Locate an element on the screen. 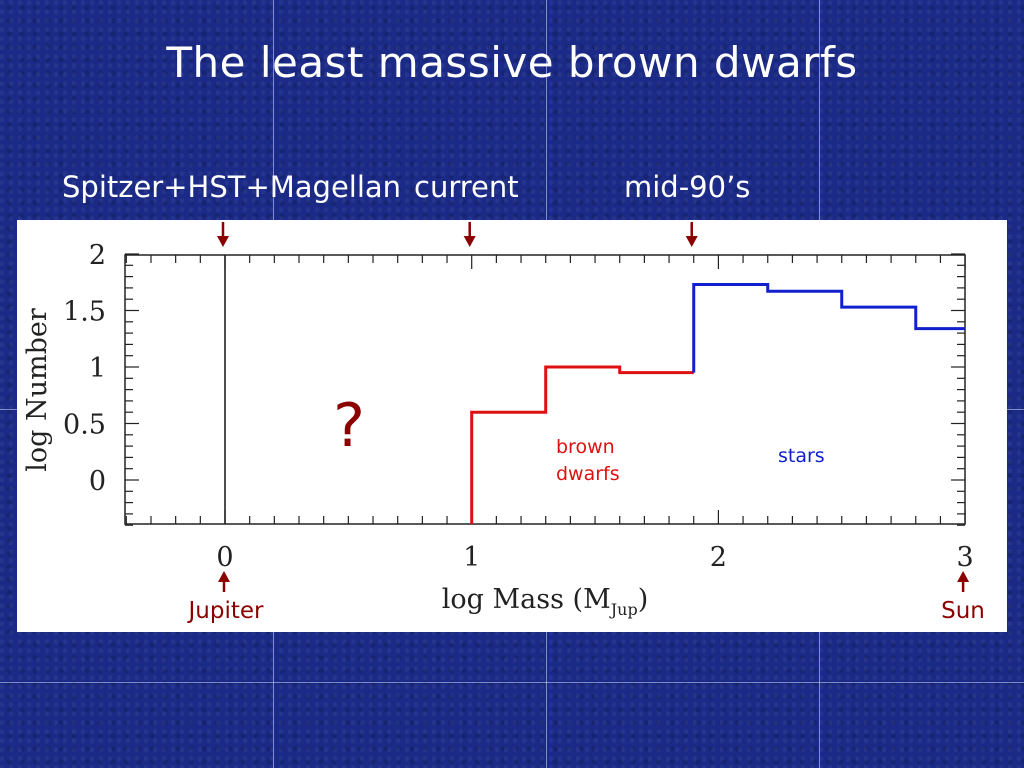 Image resolution: width=1024 pixels, height=768 pixels. series-stars is located at coordinates (829, 328).